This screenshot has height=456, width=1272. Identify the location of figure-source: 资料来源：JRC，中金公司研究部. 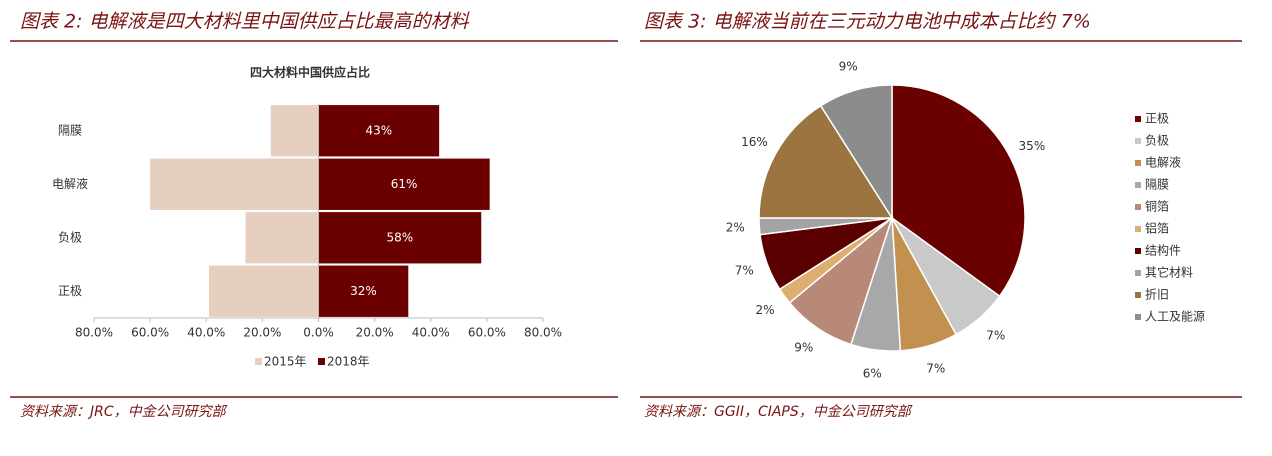
(124, 412).